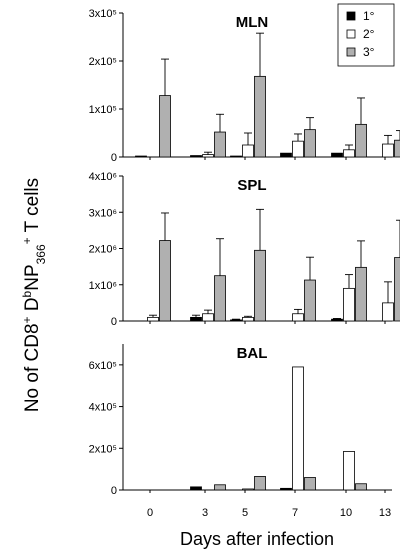 Image resolution: width=400 pixels, height=553 pixels. I want to click on legend-label: 3°, so click(369, 52).